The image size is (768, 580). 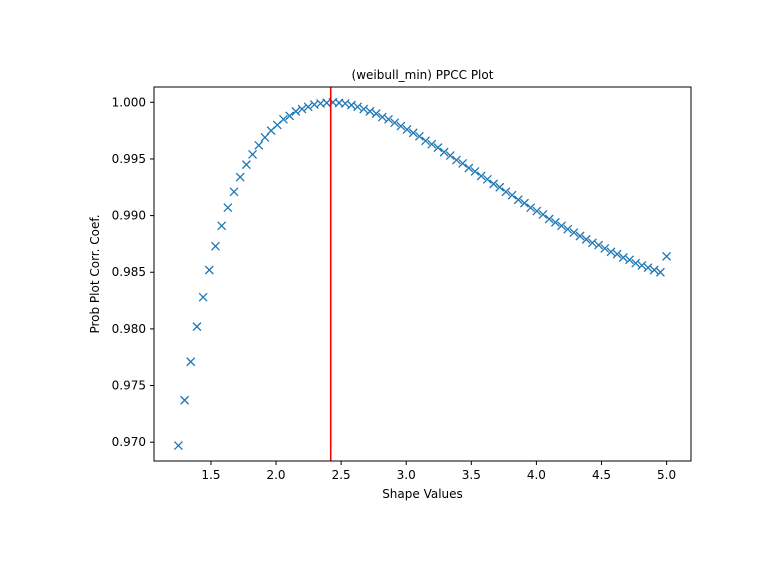 What do you see at coordinates (95, 273) in the screenshot?
I see `y-axis-label: Prob Plot Corr. Coef.` at bounding box center [95, 273].